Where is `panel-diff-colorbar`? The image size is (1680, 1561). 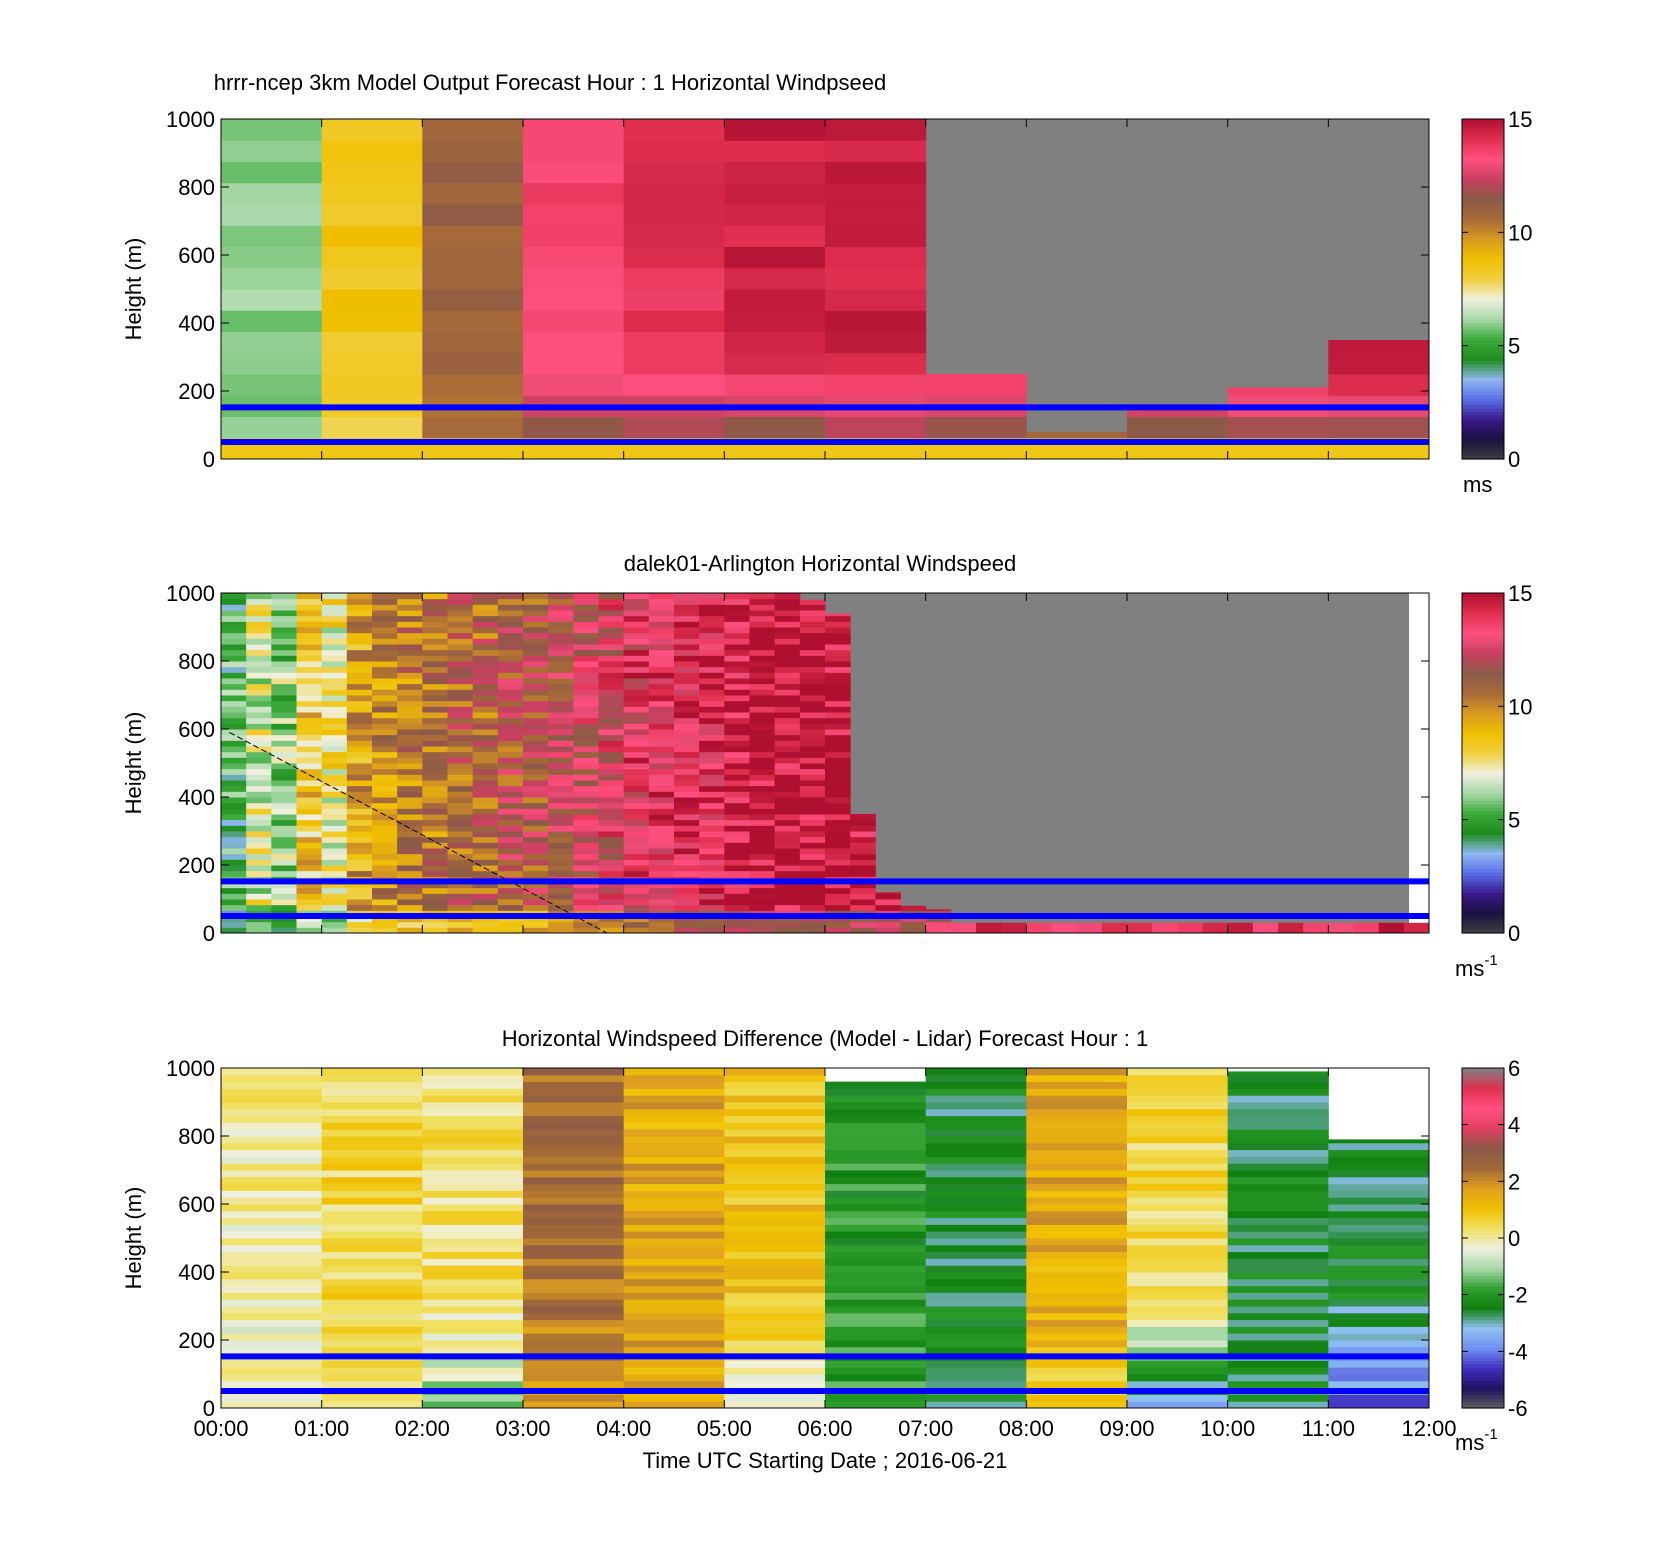
panel-diff-colorbar is located at coordinates (1483, 1238).